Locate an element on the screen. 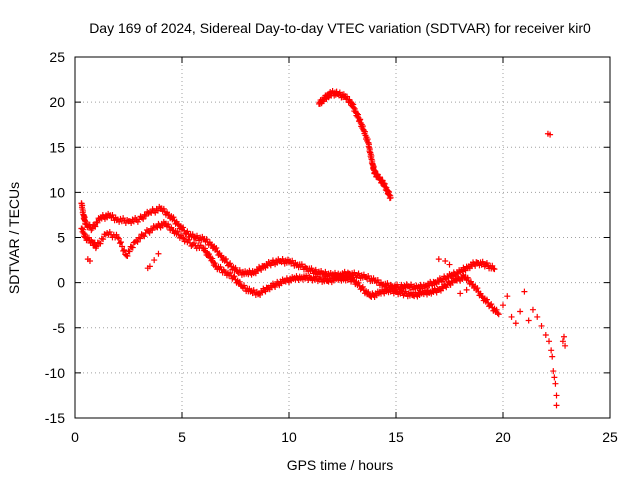  x-tick-label: 0 is located at coordinates (75, 437).